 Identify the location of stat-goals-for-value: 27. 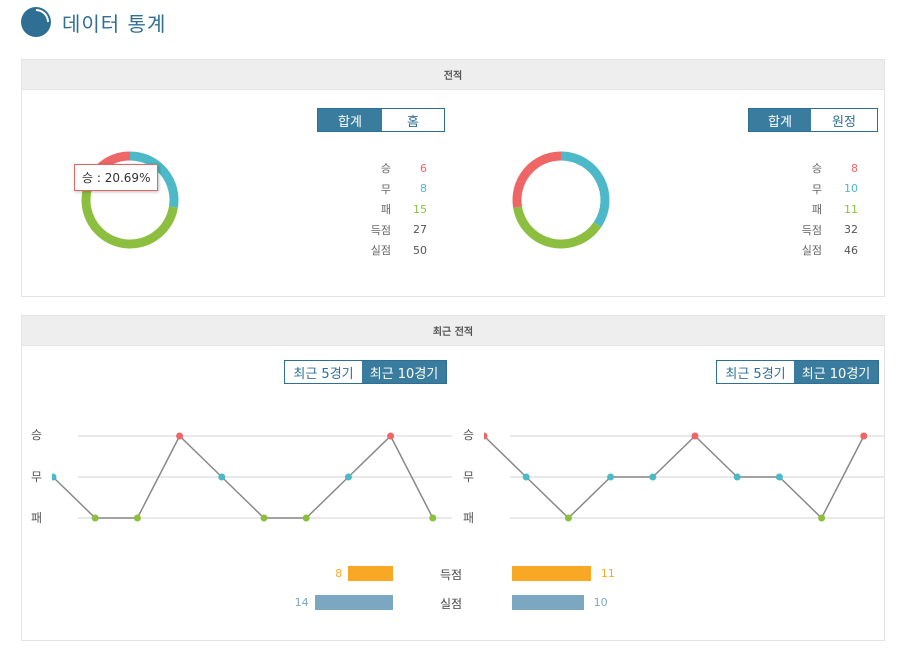
(420, 230).